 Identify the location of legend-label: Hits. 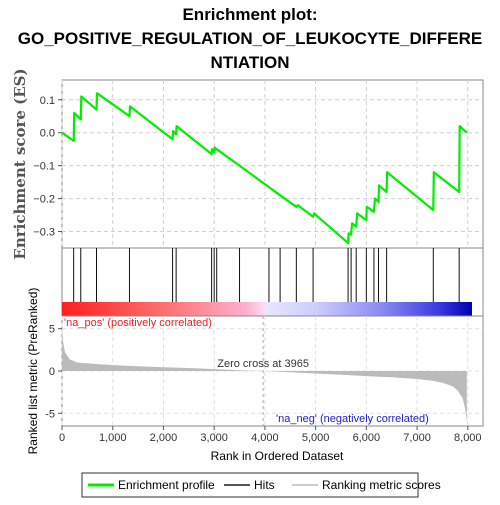
(264, 485).